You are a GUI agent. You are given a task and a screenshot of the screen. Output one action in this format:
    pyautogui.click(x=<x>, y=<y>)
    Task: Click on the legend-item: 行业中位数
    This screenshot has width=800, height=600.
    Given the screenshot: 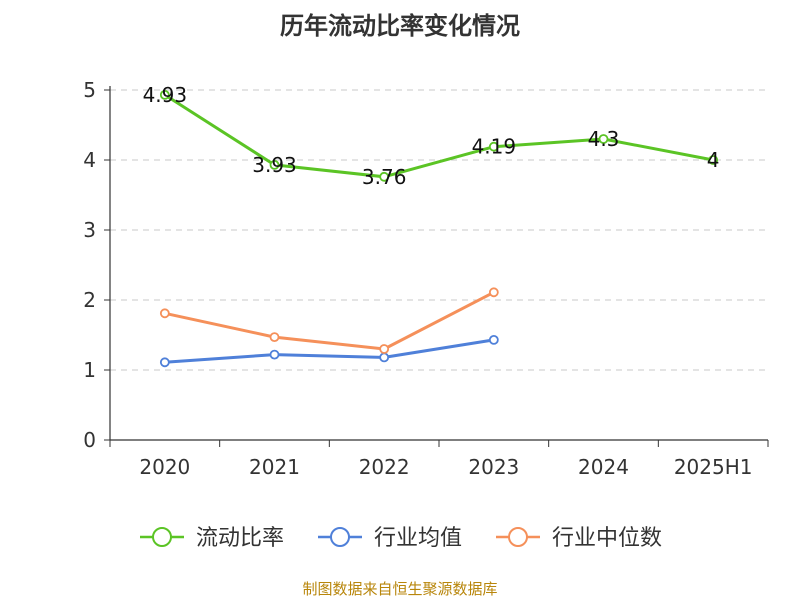 What is the action you would take?
    pyautogui.click(x=579, y=538)
    